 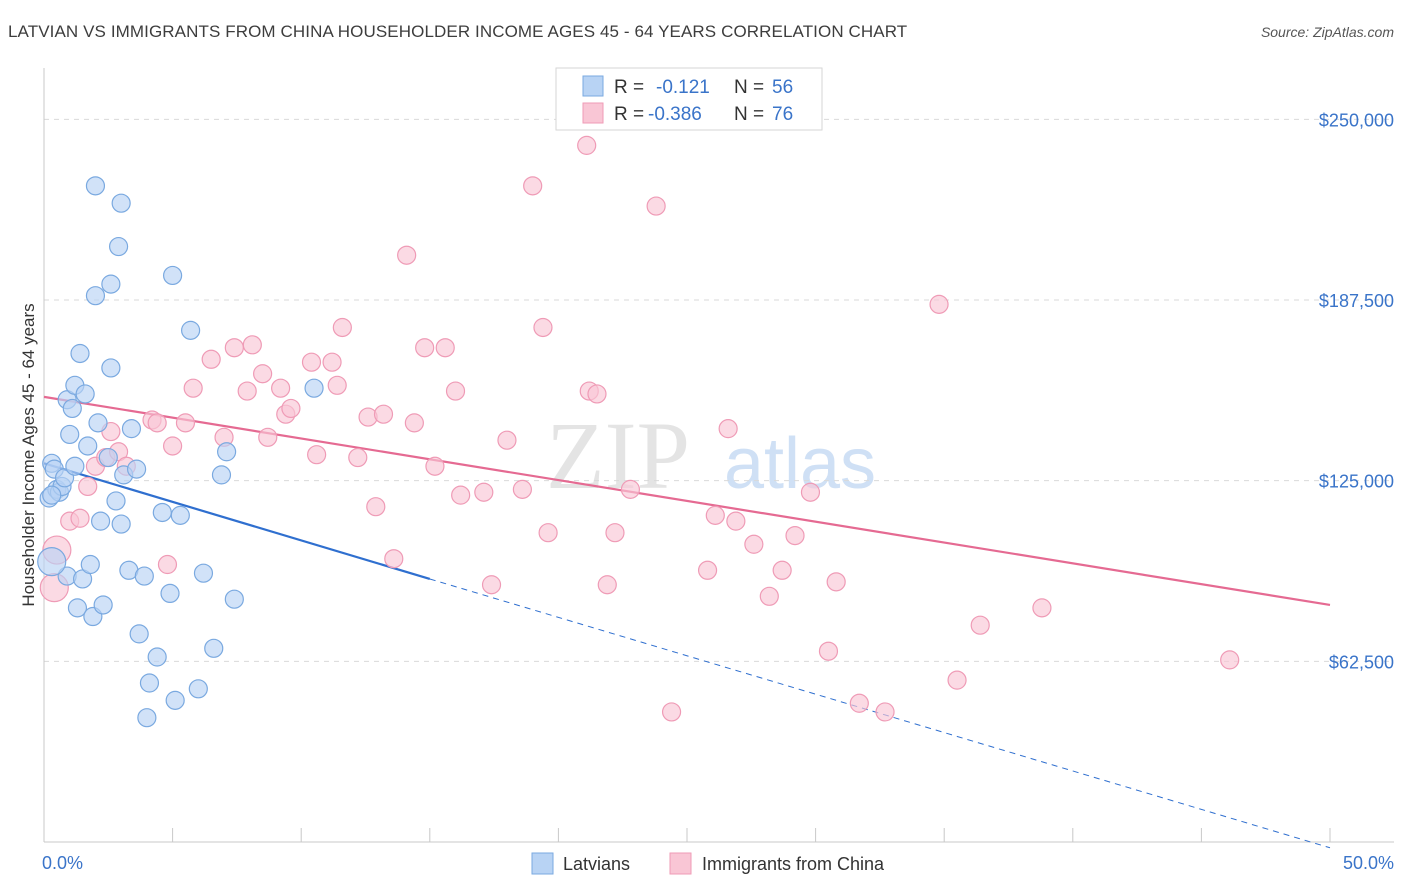 I want to click on trend-line-latvians, so click(x=237, y=521).